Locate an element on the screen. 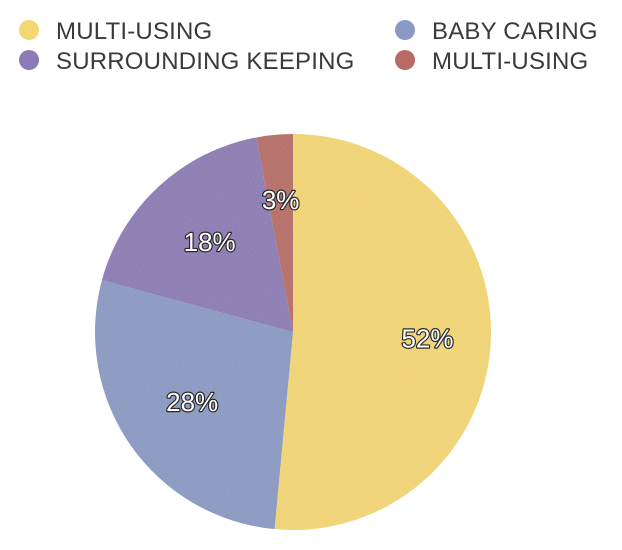 The image size is (622, 550). legend-label-multi-using-2: MULTI-USING is located at coordinates (510, 61).